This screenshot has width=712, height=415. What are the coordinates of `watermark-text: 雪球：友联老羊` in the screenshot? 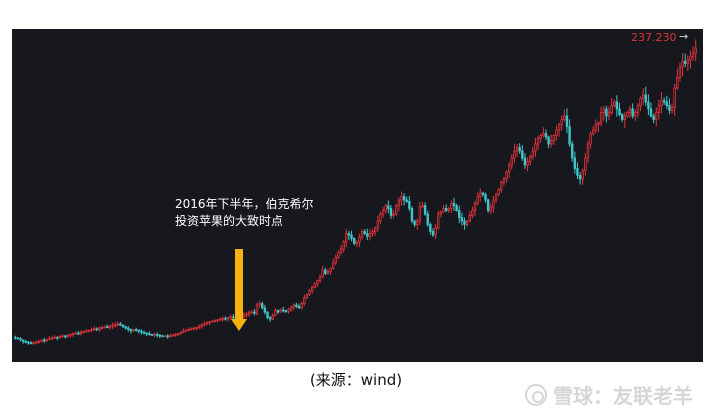 It's located at (623, 396).